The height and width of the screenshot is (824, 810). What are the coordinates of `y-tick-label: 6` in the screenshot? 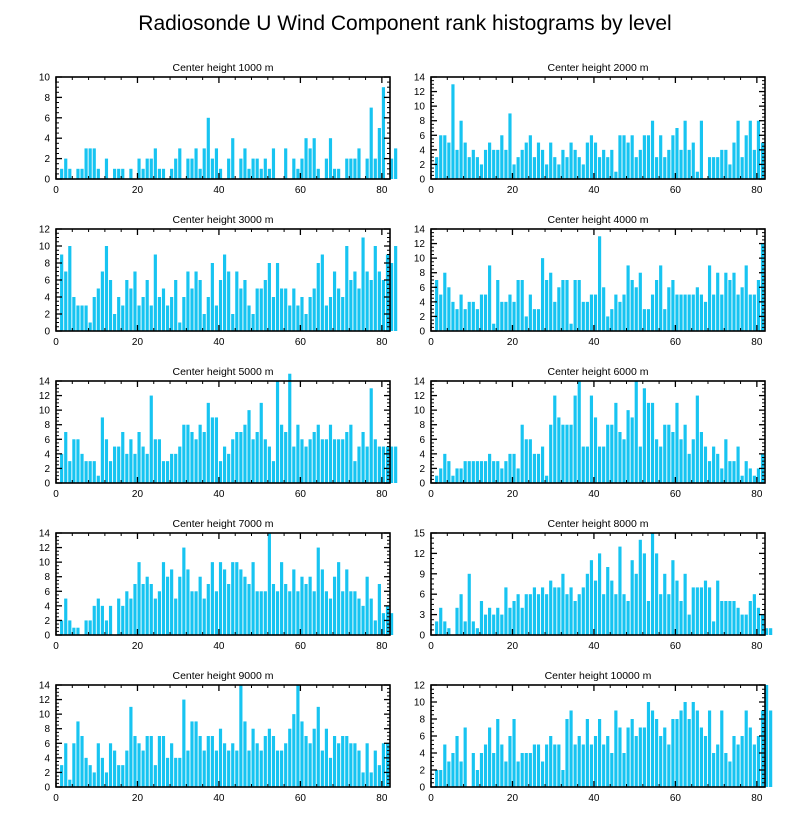 It's located at (422, 440).